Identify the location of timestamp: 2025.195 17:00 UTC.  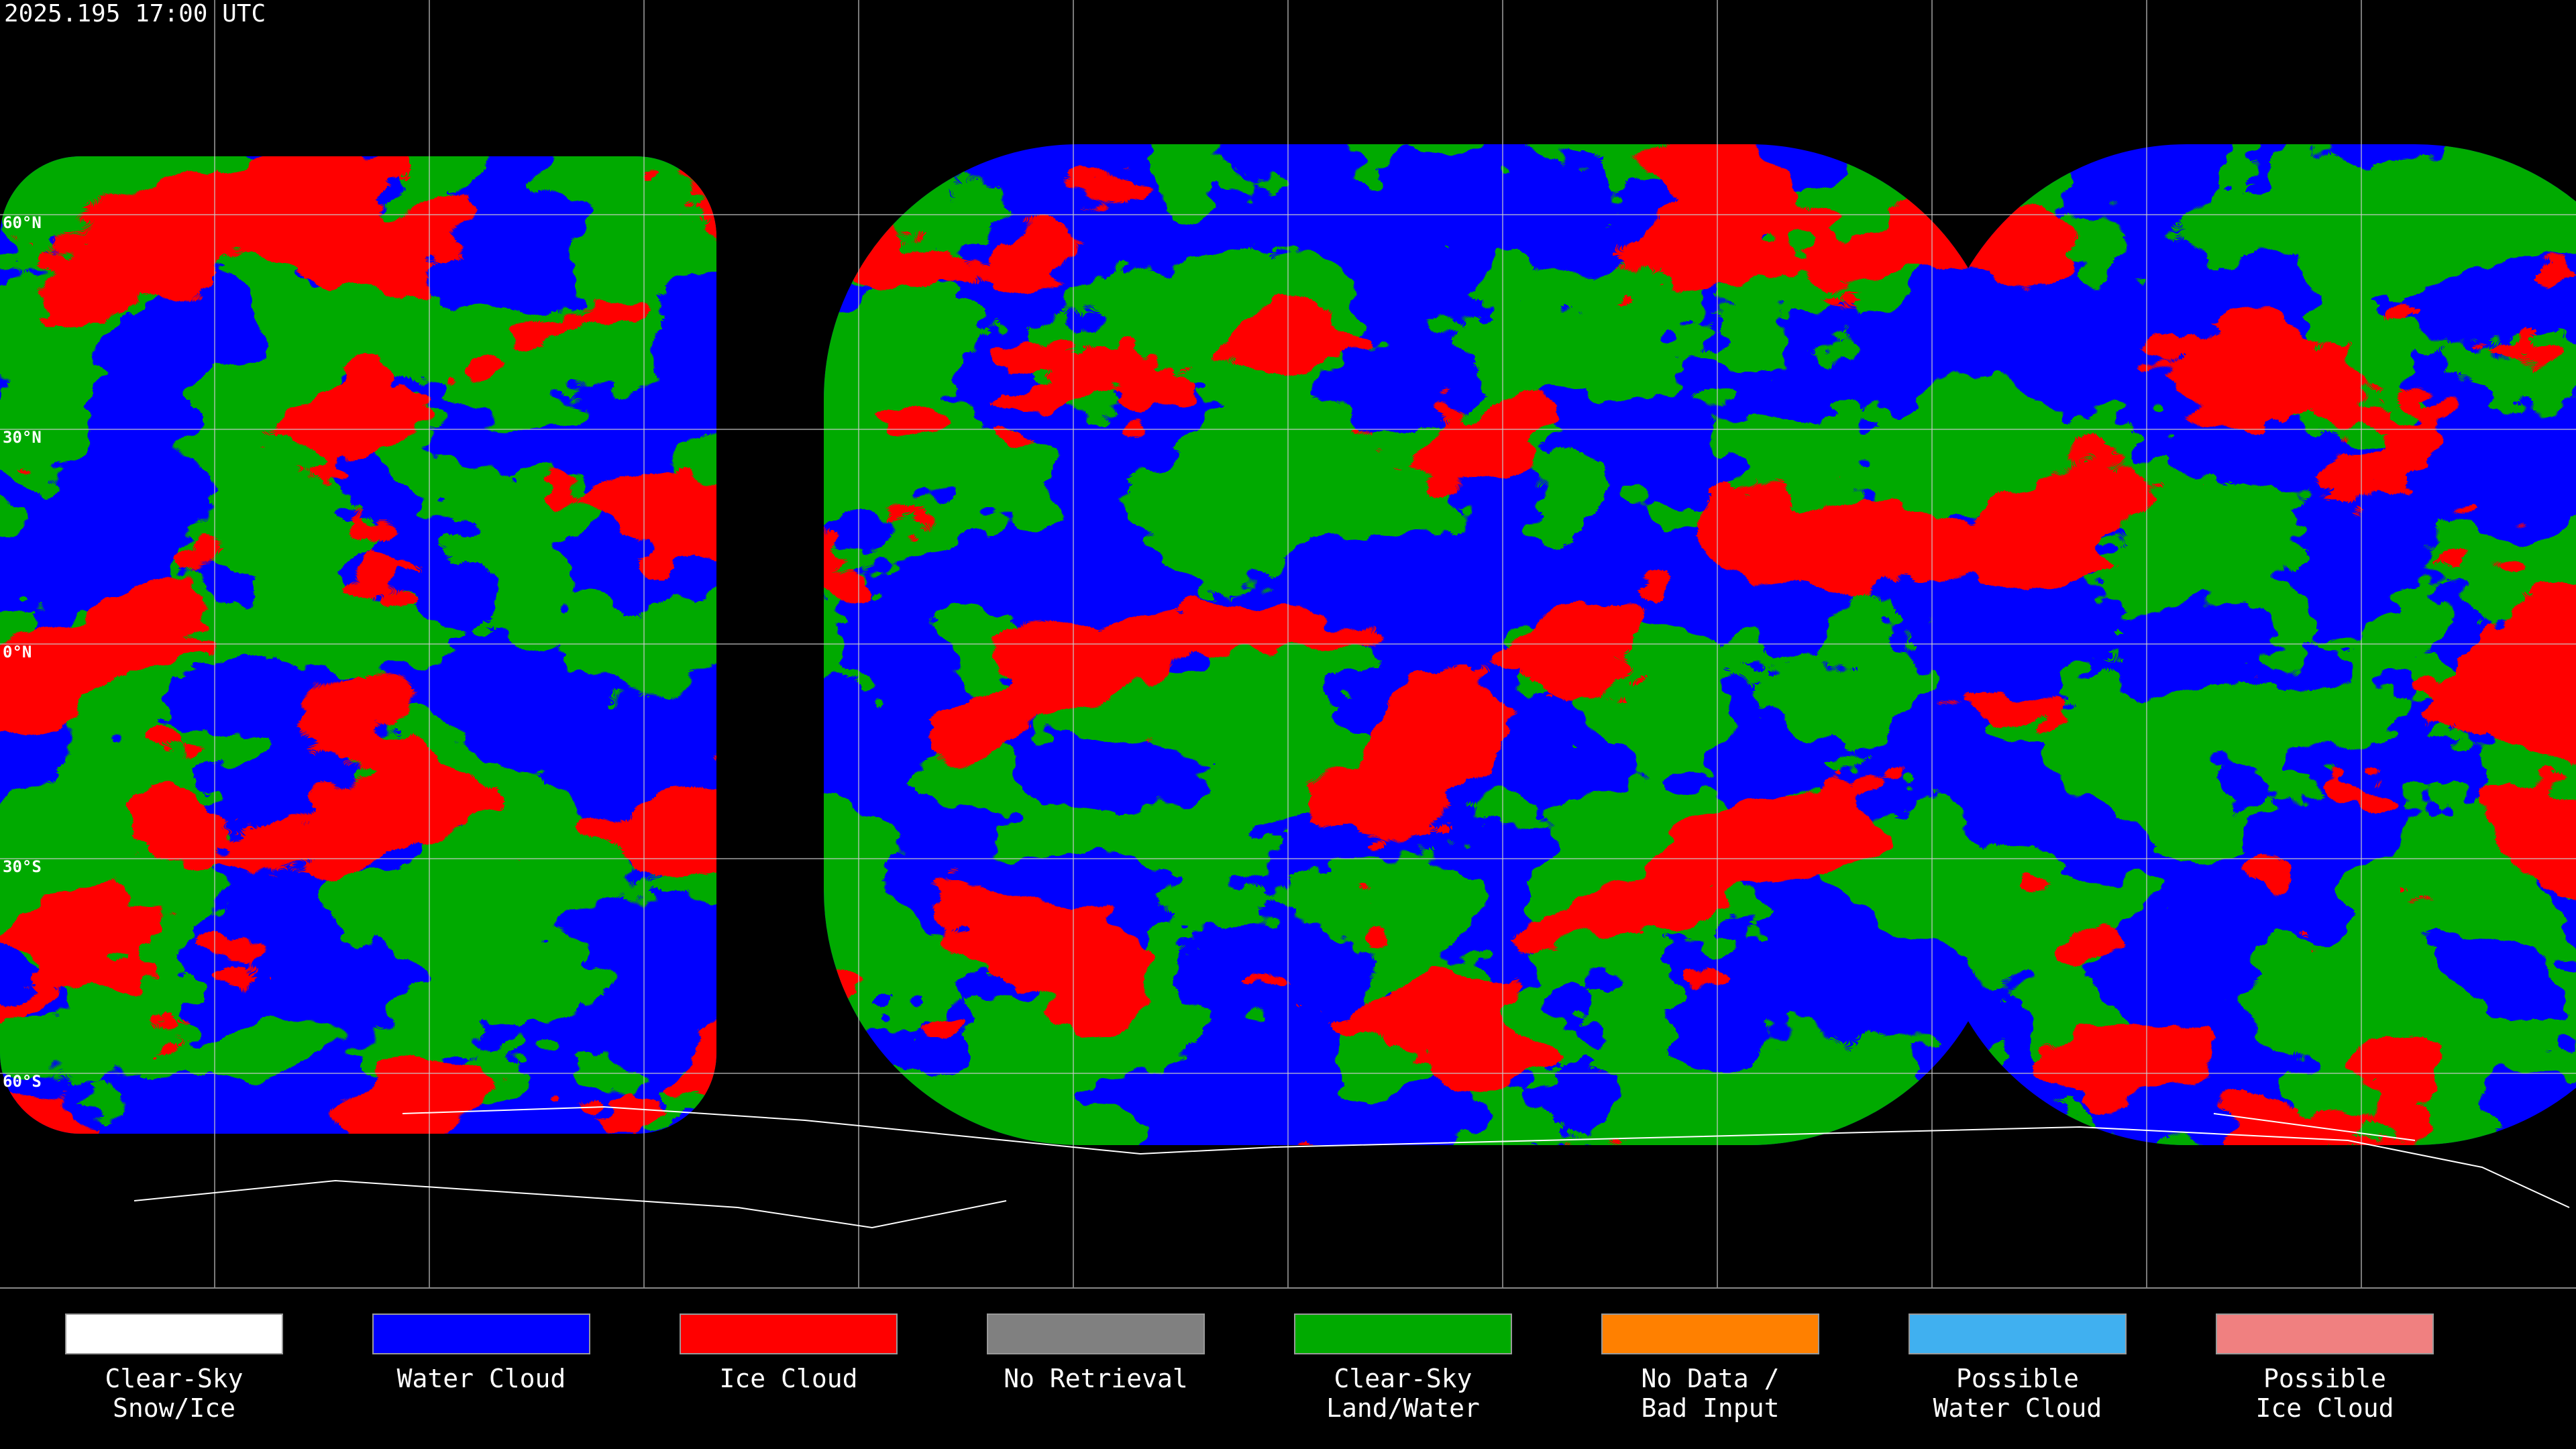
(135, 14).